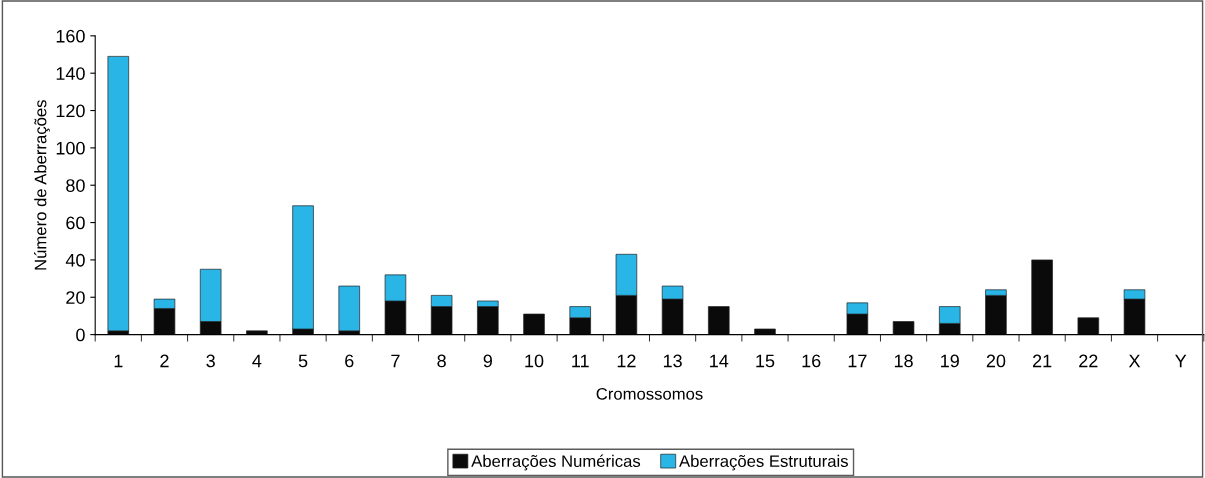 This screenshot has height=478, width=1205. I want to click on x-tick-label: 1, so click(118, 361).